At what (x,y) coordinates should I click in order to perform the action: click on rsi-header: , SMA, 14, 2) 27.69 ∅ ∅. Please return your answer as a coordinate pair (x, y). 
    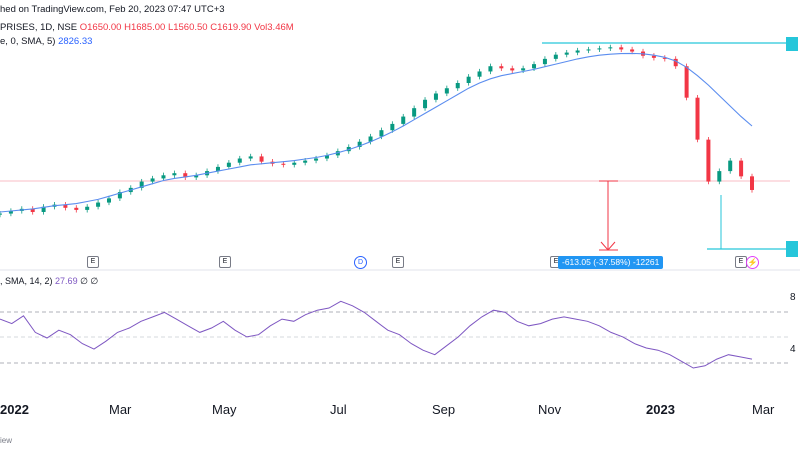
    Looking at the image, I should click on (49, 281).